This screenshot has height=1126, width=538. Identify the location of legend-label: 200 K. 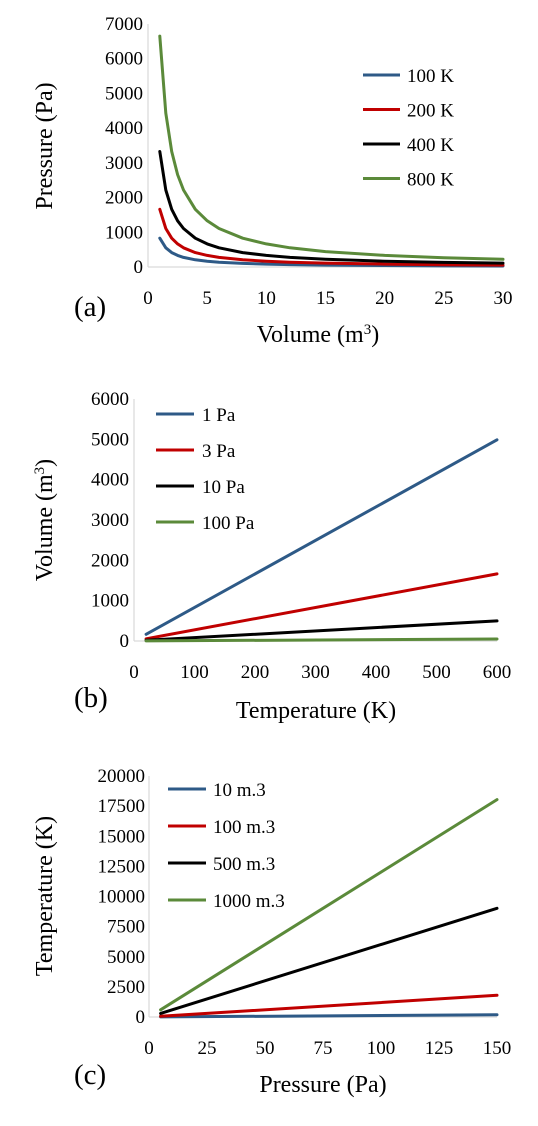
(430, 111).